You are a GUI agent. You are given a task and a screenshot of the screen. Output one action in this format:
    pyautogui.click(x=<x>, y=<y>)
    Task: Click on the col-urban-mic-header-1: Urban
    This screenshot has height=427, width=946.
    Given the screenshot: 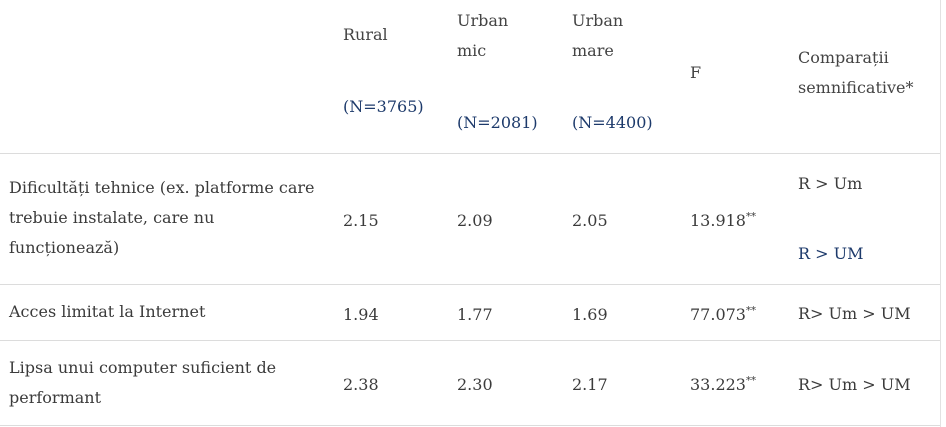 What is the action you would take?
    pyautogui.click(x=483, y=20)
    